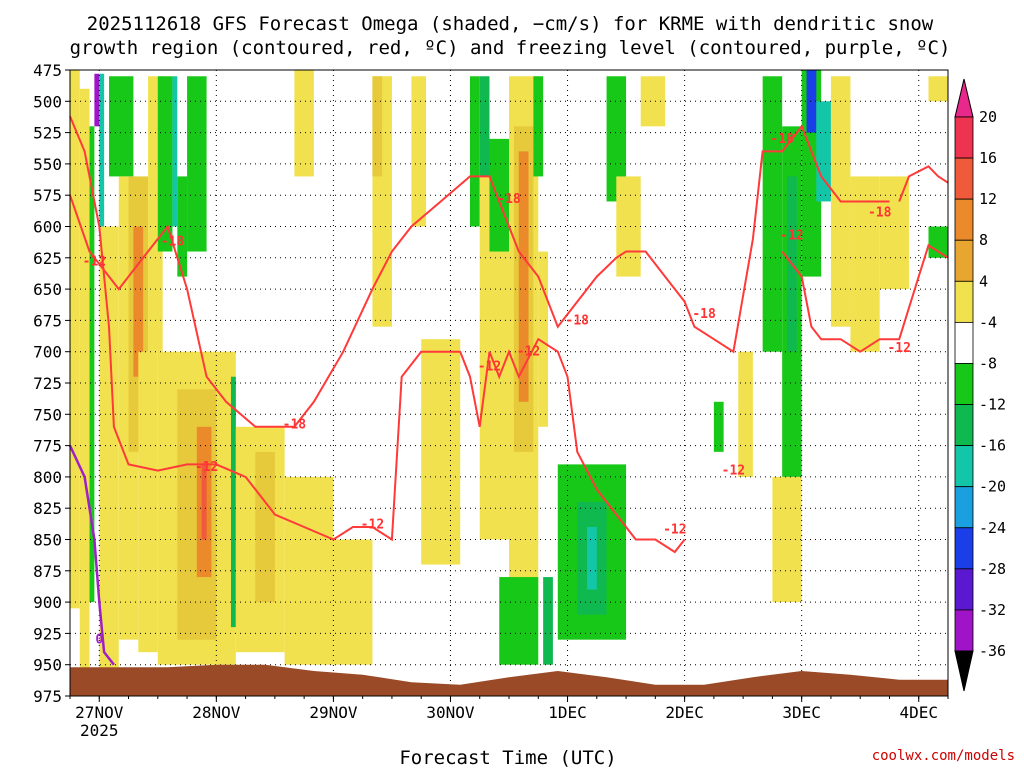 The image size is (1024, 768). Describe the element at coordinates (992, 651) in the screenshot. I see `colorbar-label: -36` at that location.